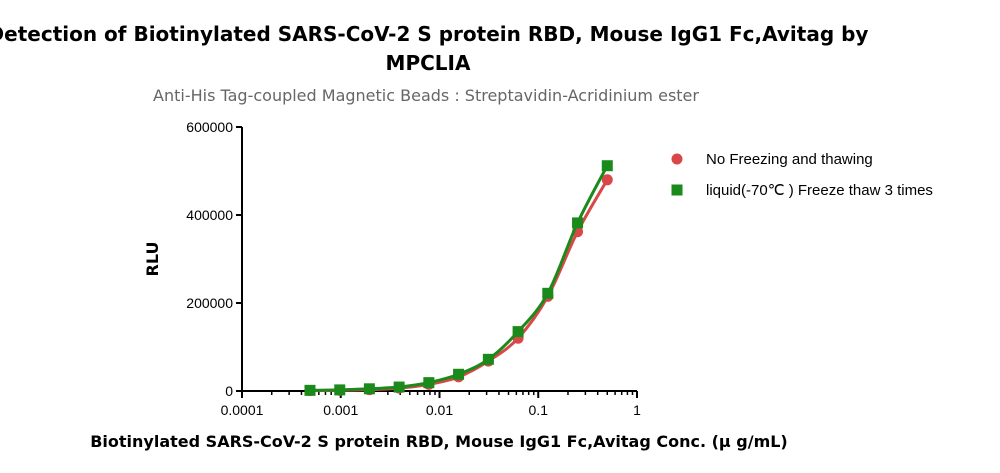 This screenshot has height=473, width=1000. Describe the element at coordinates (209, 215) in the screenshot. I see `y-tick-label: 400000` at that location.